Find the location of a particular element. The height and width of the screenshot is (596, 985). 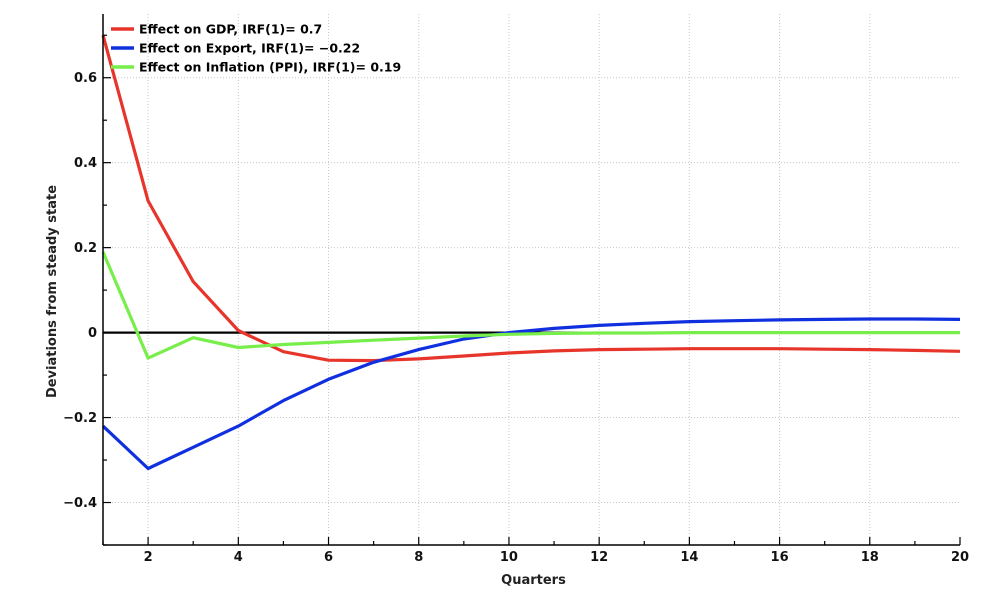

legend-label: Effect on Export, IRF(1)= −0.22 is located at coordinates (249, 48).